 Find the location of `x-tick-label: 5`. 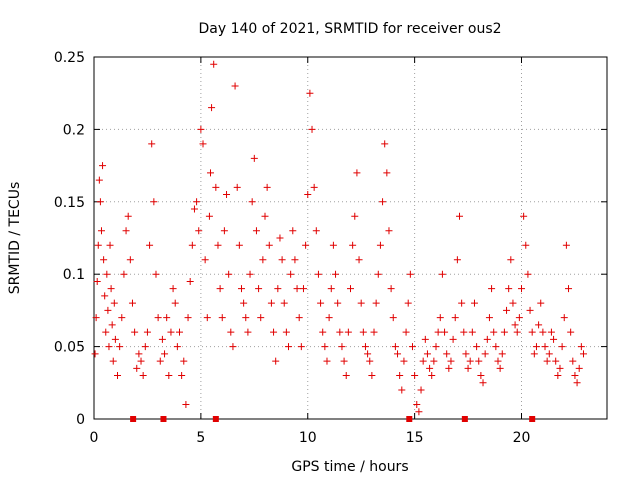

x-tick-label: 5 is located at coordinates (200, 438).